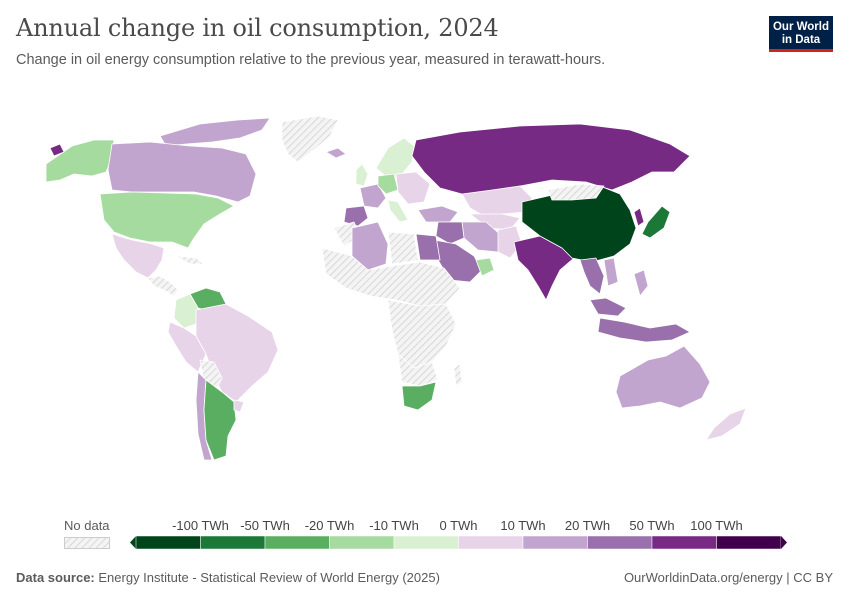 The height and width of the screenshot is (600, 850). What do you see at coordinates (394, 525) in the screenshot?
I see `legend-tick-label: -10 TWh` at bounding box center [394, 525].